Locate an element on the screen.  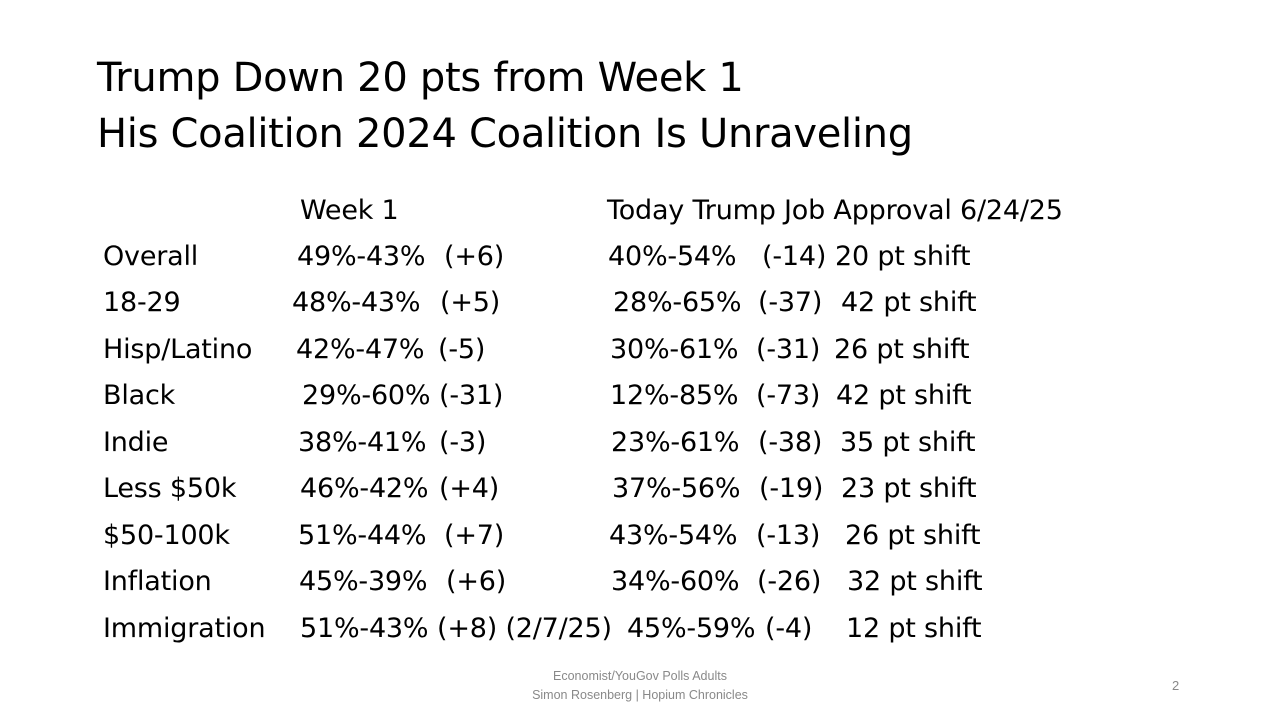
row-today-net-less-50k: (-19) is located at coordinates (791, 488).